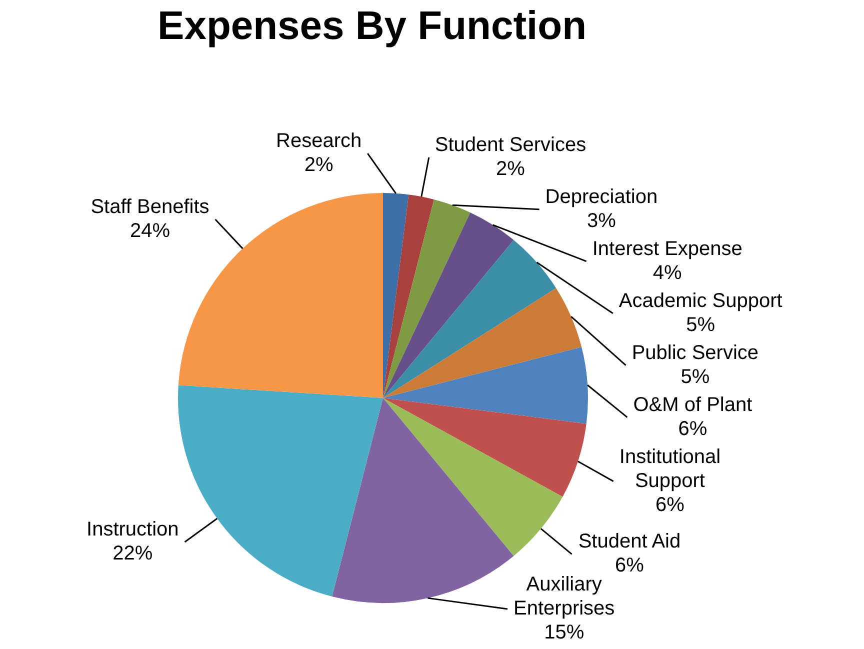  What do you see at coordinates (693, 405) in the screenshot?
I see `slice-label: O&M of Plant` at bounding box center [693, 405].